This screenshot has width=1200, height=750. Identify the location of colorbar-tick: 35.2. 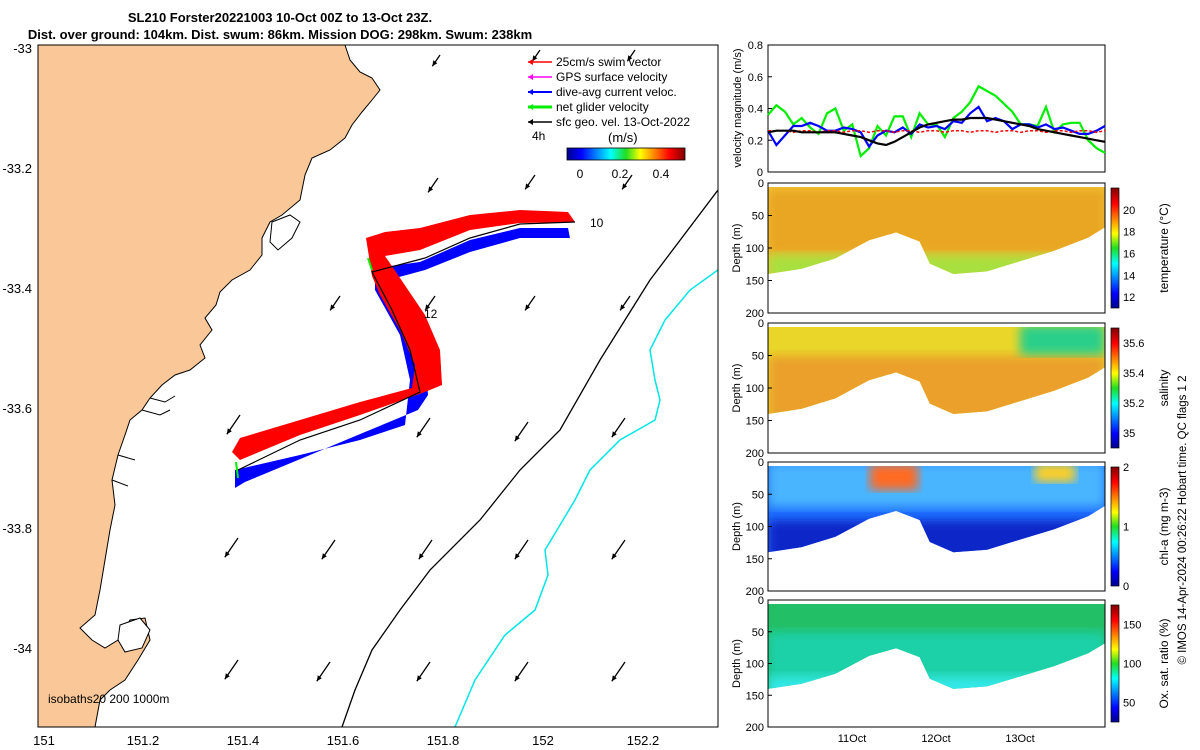
(1133, 404).